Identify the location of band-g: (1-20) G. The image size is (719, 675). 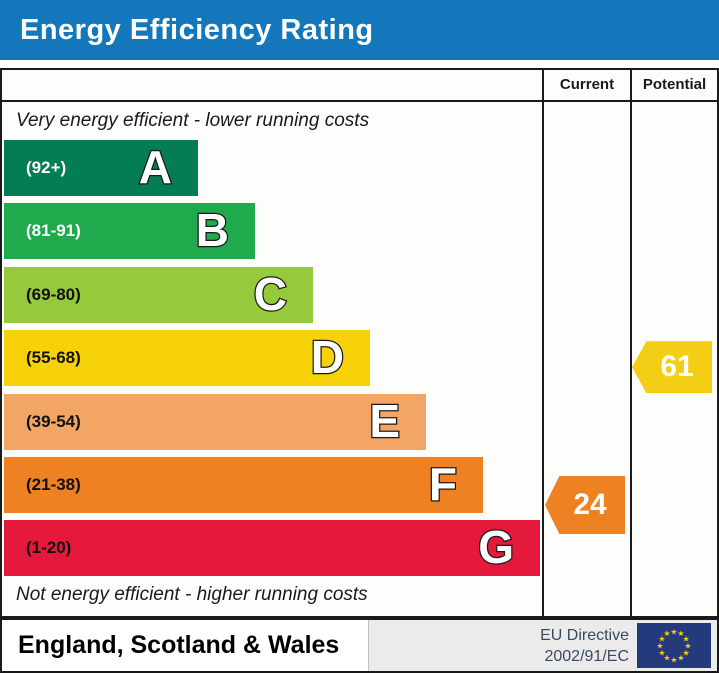
(272, 548).